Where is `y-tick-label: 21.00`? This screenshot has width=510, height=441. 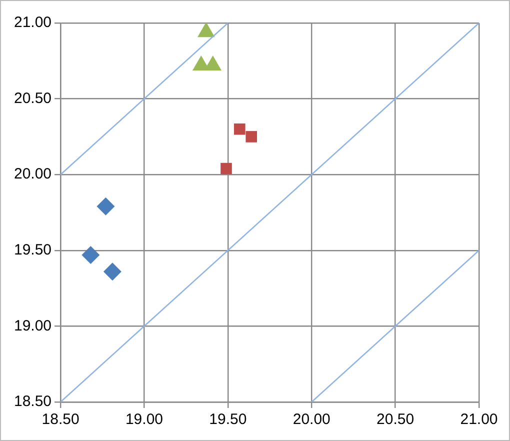 y-tick-label: 21.00 is located at coordinates (33, 23).